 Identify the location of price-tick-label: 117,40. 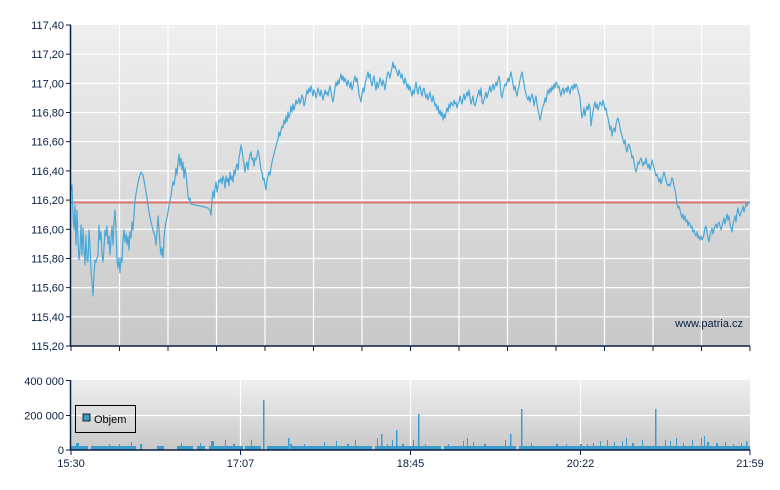
(47, 26).